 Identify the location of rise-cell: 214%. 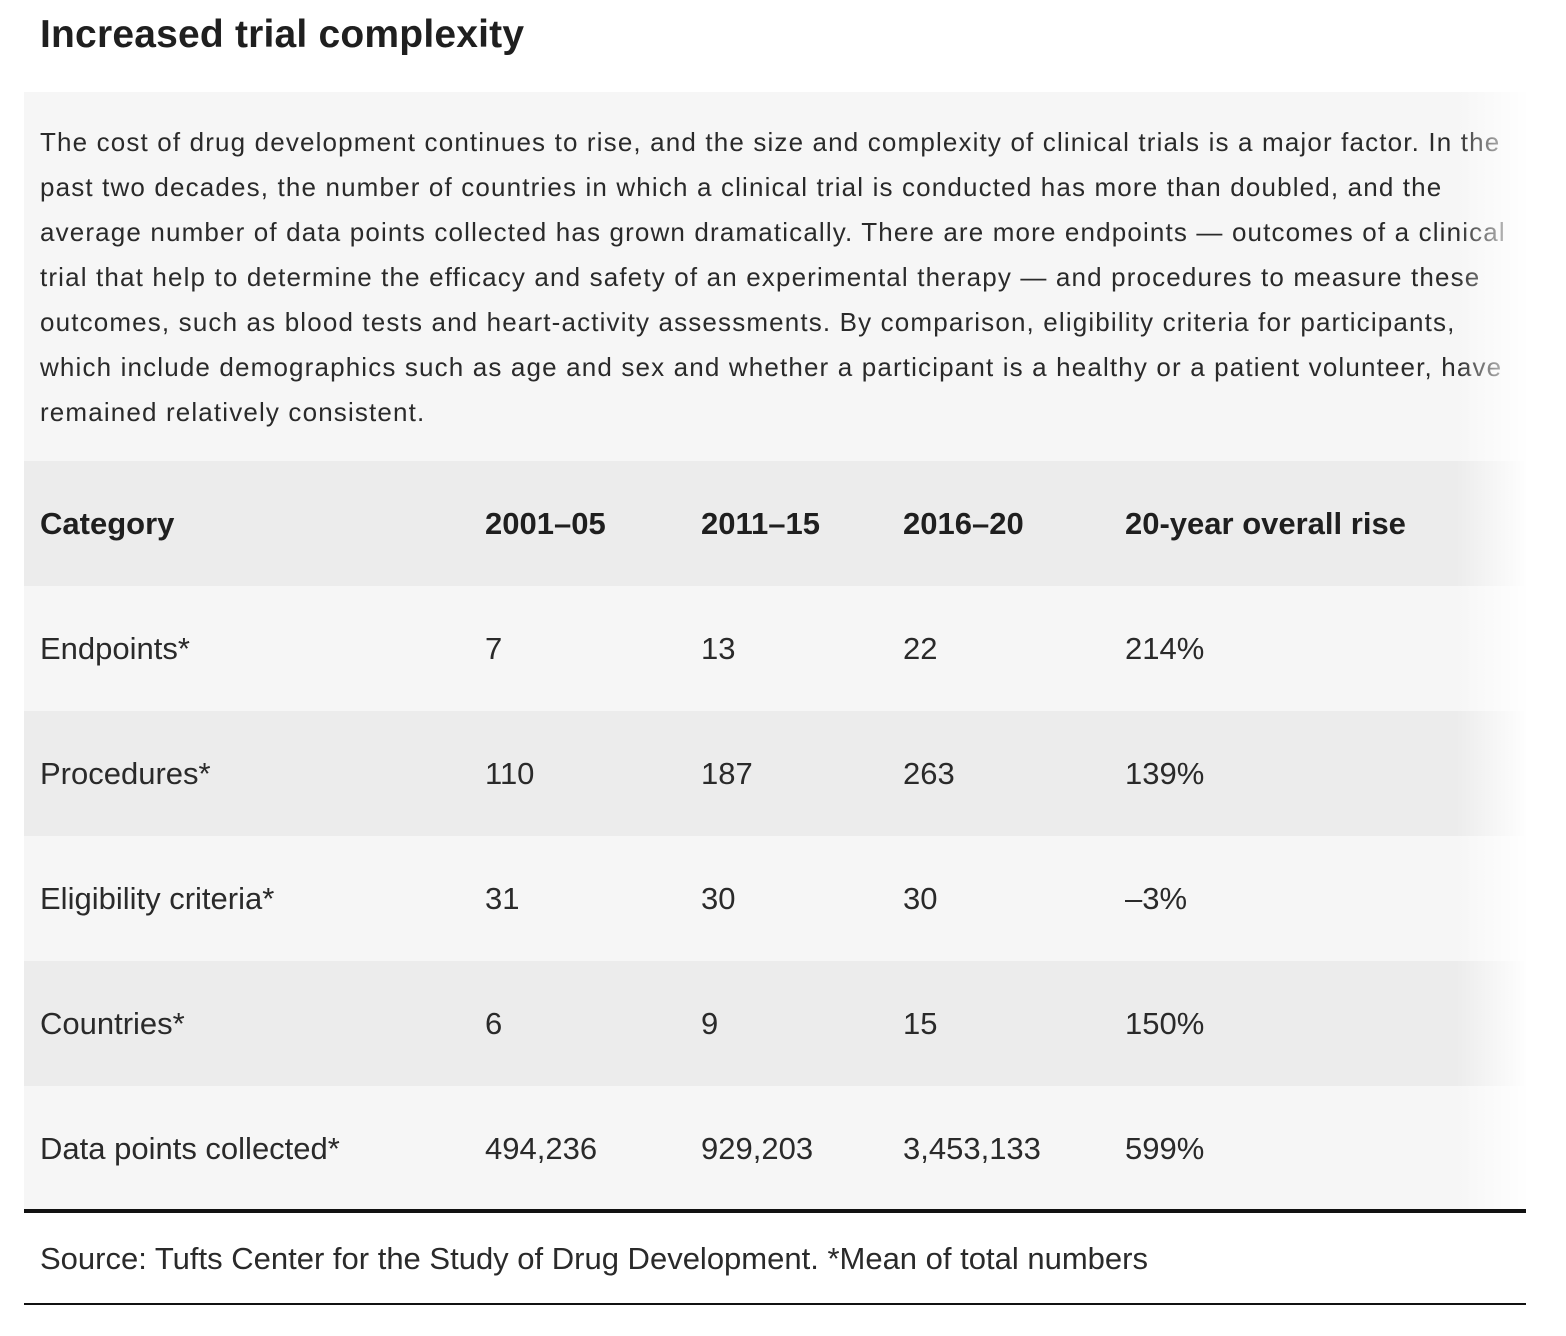
(1165, 648).